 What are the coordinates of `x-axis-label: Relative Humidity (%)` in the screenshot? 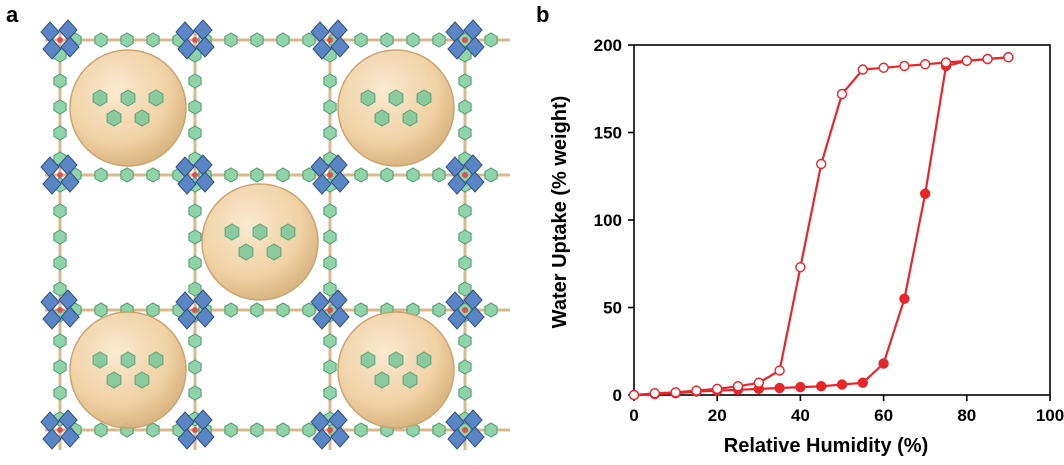 It's located at (826, 446).